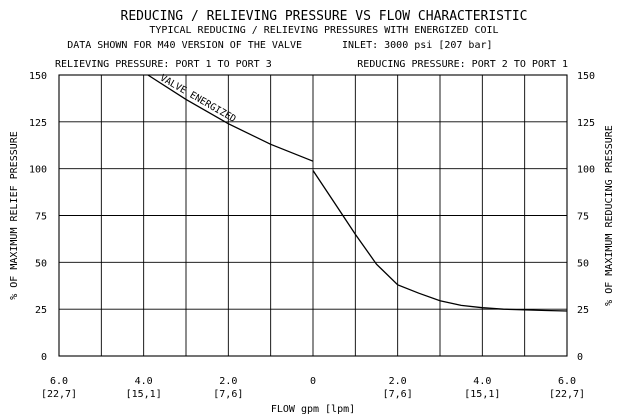  Describe the element at coordinates (184, 45) in the screenshot. I see `chart-subtitle-2: DATA SHOWN FOR M40 VERSION OF THE VALVE` at that location.